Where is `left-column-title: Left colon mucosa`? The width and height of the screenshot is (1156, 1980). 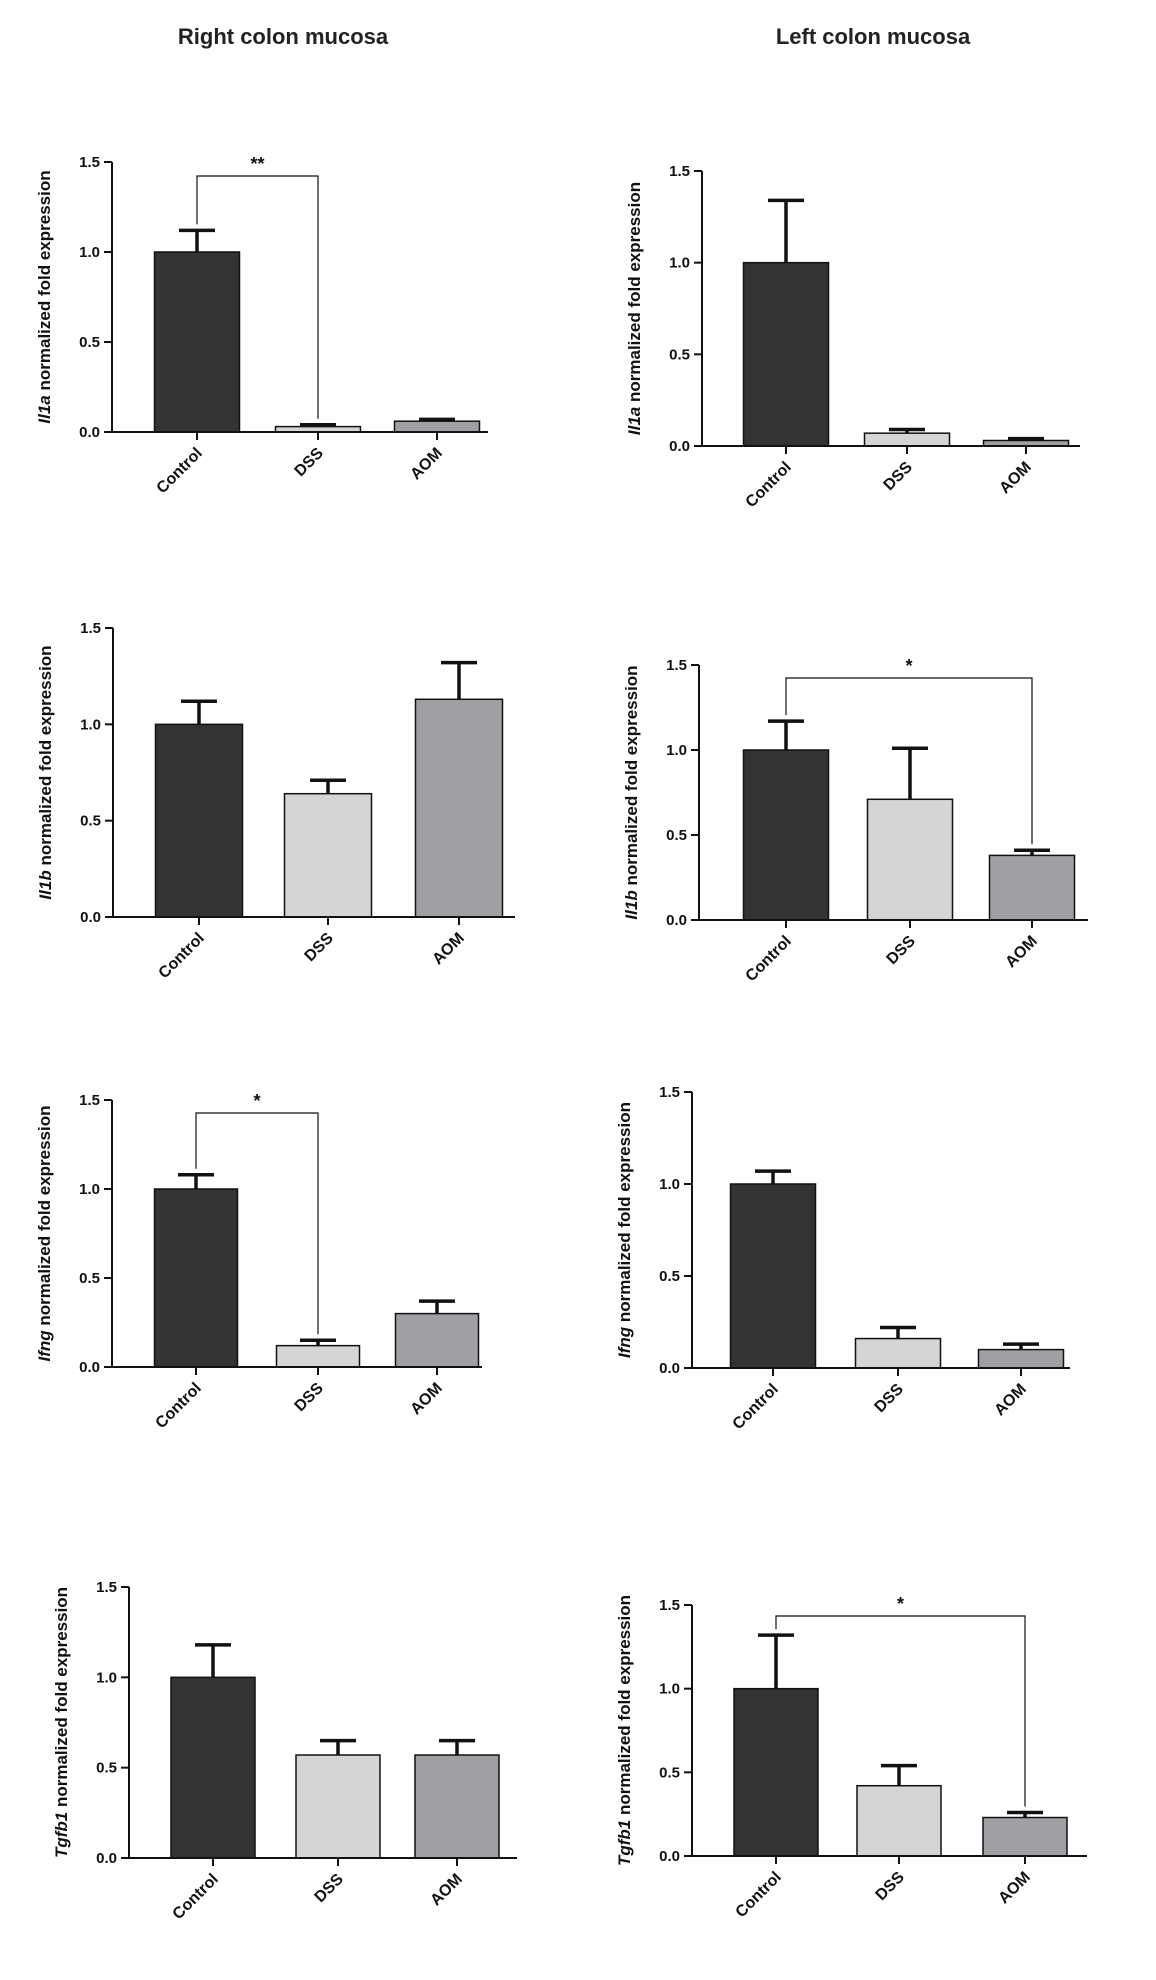
left-column-title: Left colon mucosa is located at coordinates (873, 36).